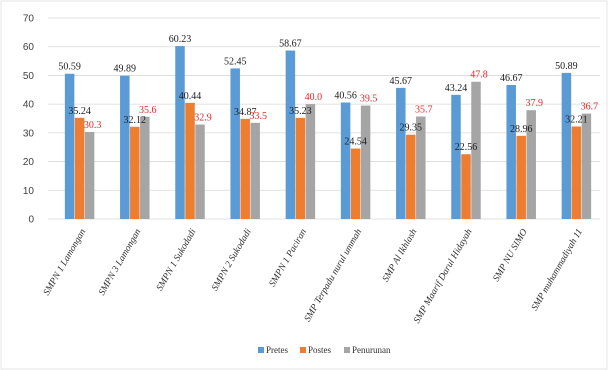 The height and width of the screenshot is (370, 608). I want to click on y-tick-label: 50, so click(29, 76).